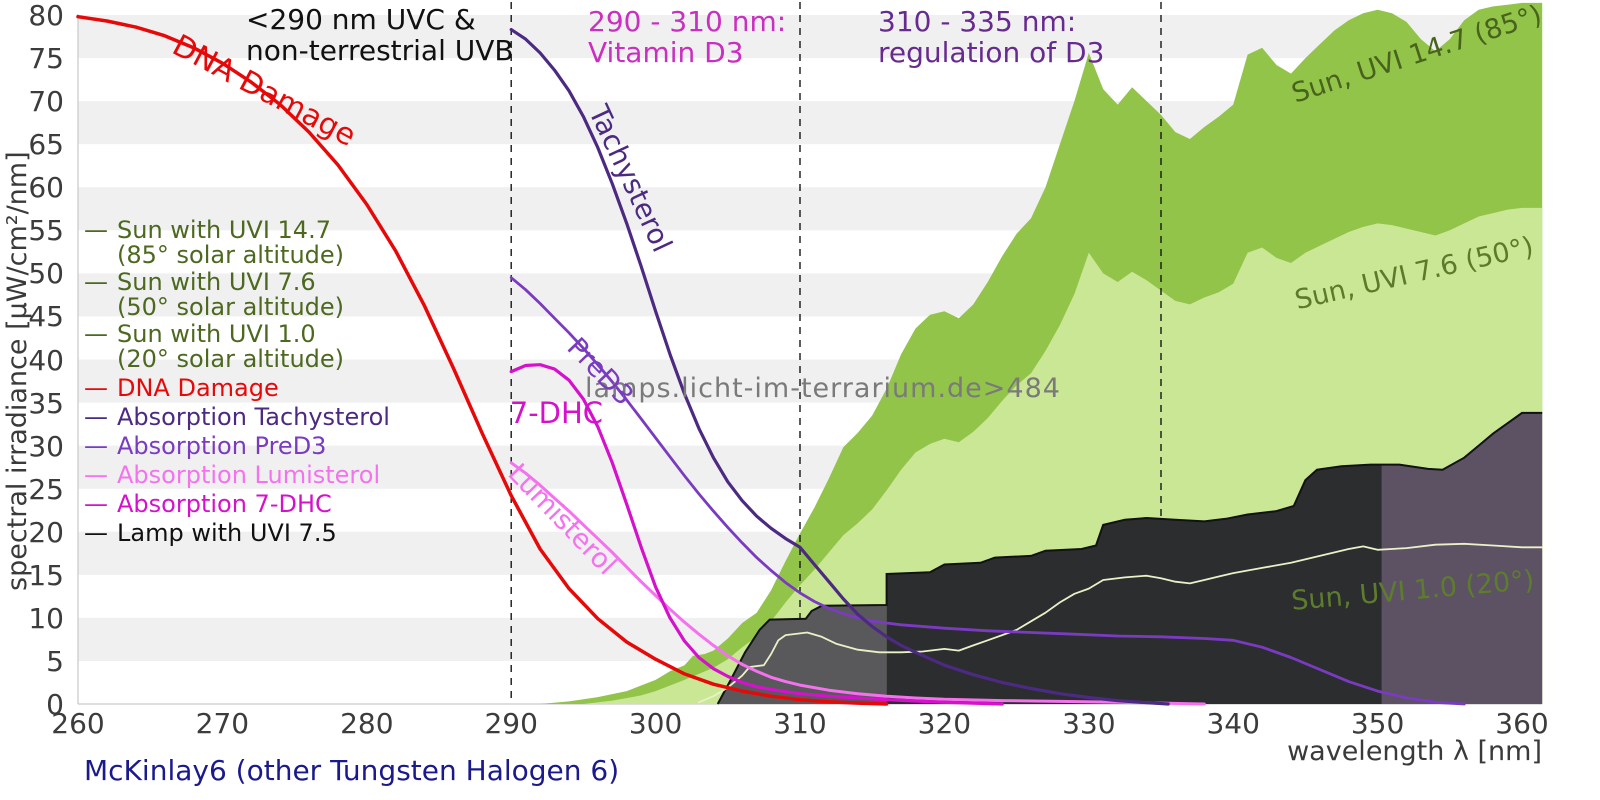 The image size is (1600, 800). Describe the element at coordinates (46, 360) in the screenshot. I see `y-tick-label: 40` at that location.